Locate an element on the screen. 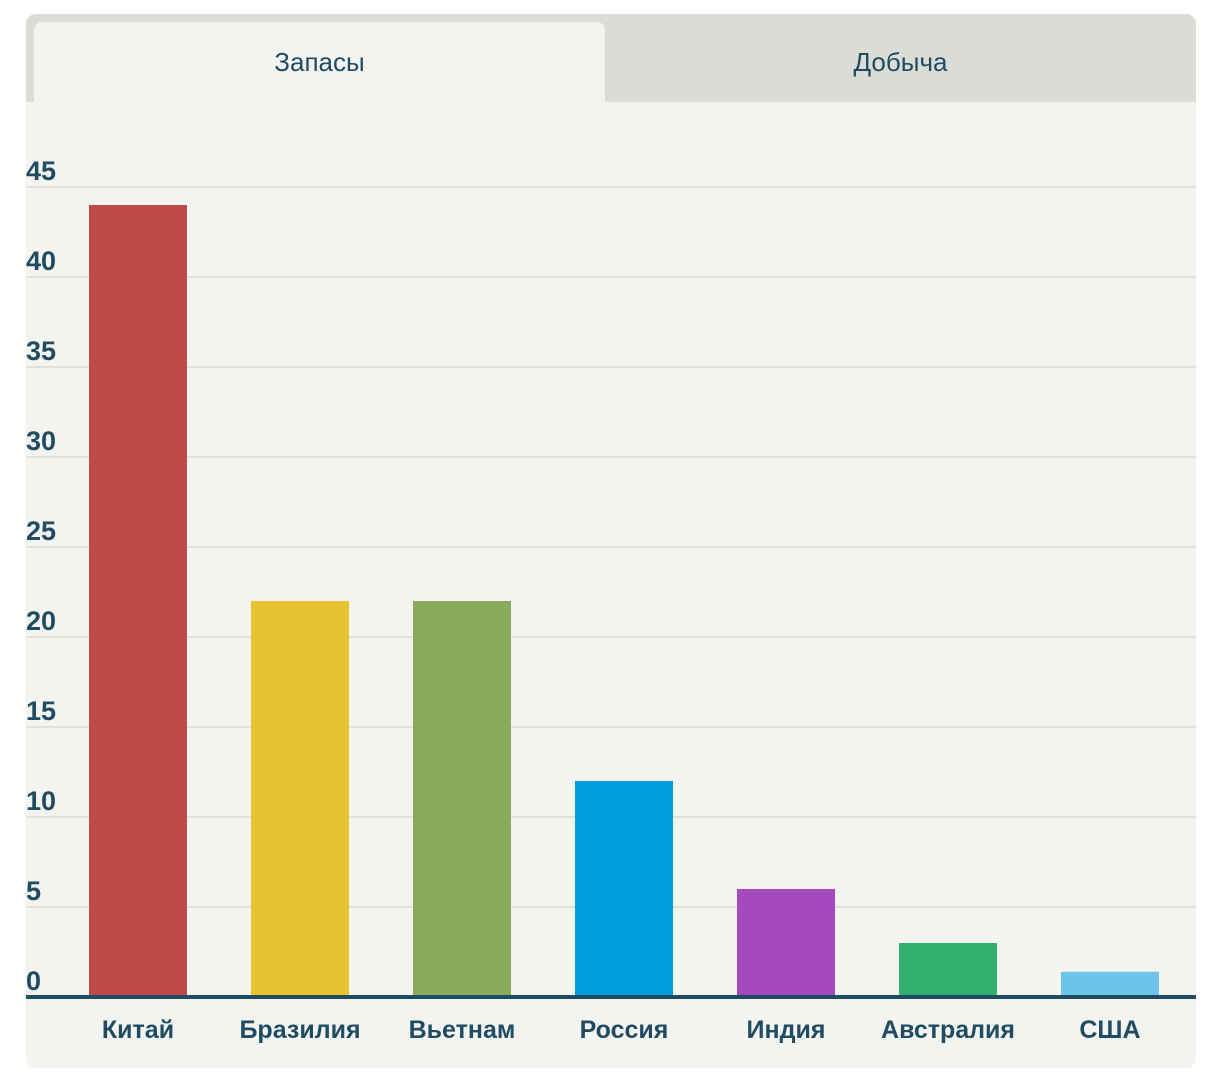  y-tick-label: 25 is located at coordinates (41, 531).